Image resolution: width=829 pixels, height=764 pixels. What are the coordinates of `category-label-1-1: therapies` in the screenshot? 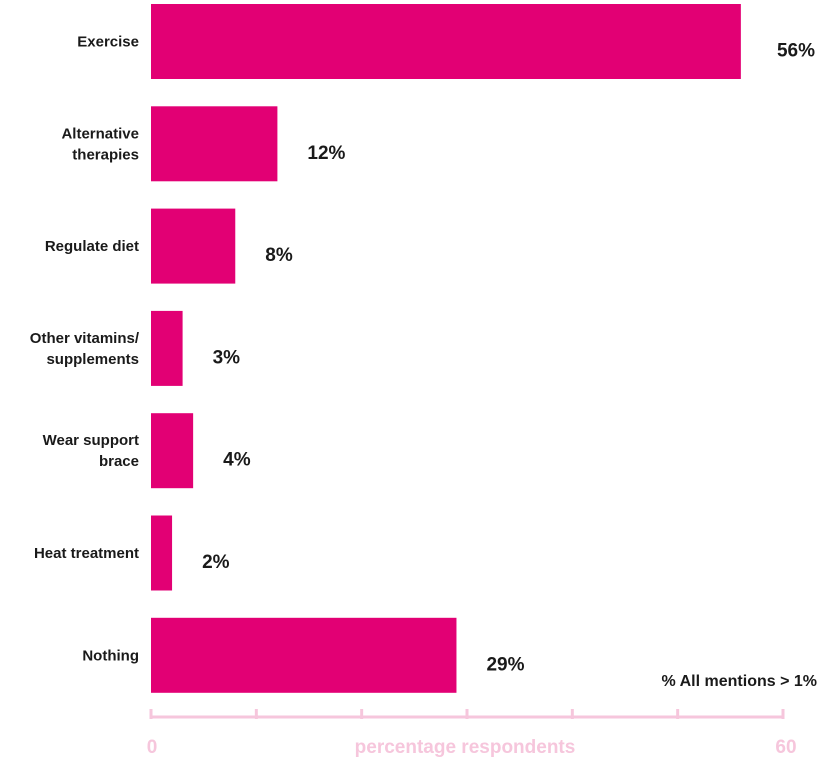 It's located at (105, 154).